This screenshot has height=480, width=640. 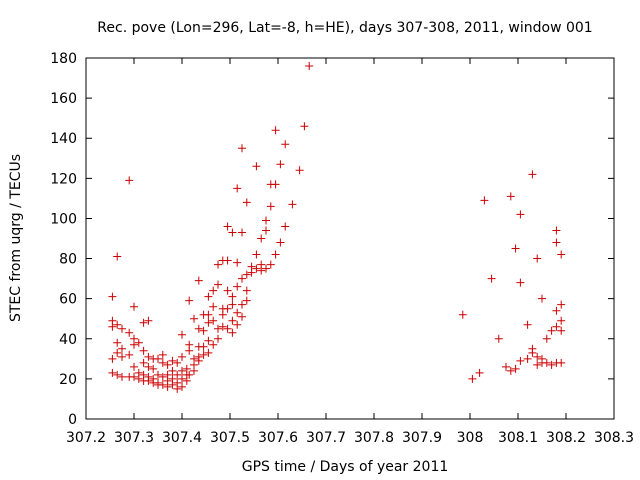 What do you see at coordinates (63, 219) in the screenshot?
I see `y-tick-label: 100` at bounding box center [63, 219].